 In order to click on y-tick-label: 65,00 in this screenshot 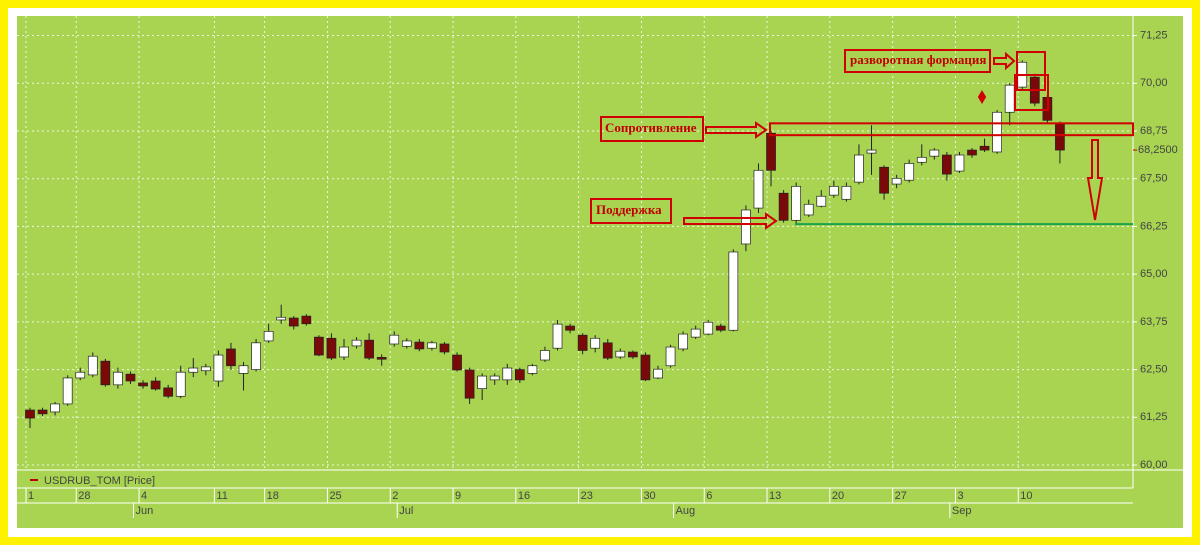, I will do `click(1154, 274)`.